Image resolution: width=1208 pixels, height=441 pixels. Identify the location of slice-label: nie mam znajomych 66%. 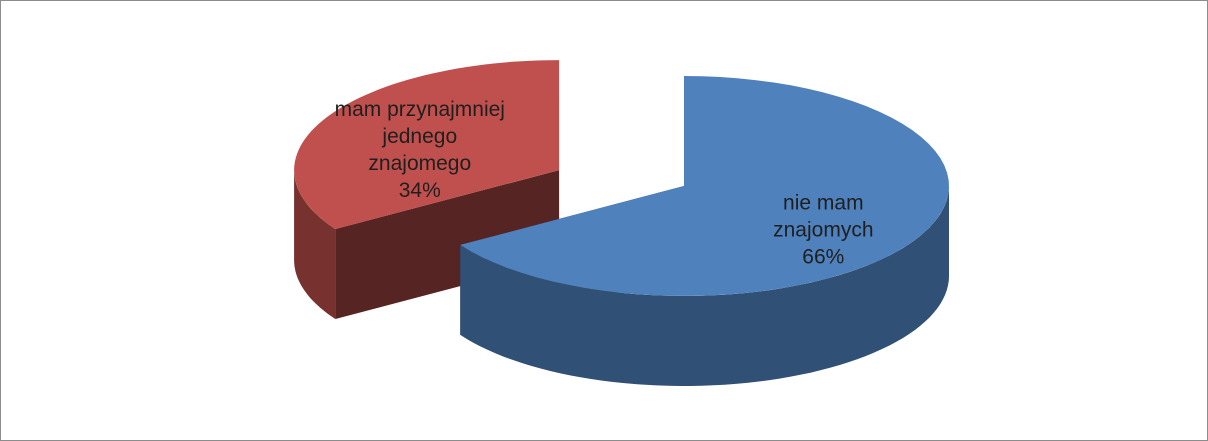
(823, 229).